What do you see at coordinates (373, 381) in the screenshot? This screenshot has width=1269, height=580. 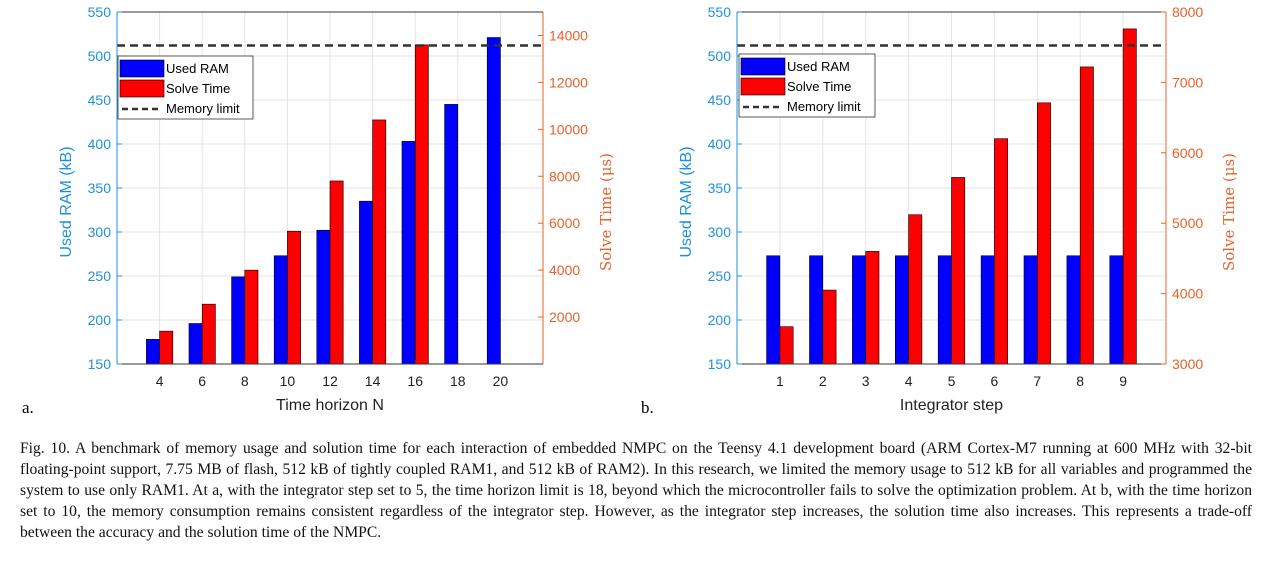 I see `x-tick-label: 14` at bounding box center [373, 381].